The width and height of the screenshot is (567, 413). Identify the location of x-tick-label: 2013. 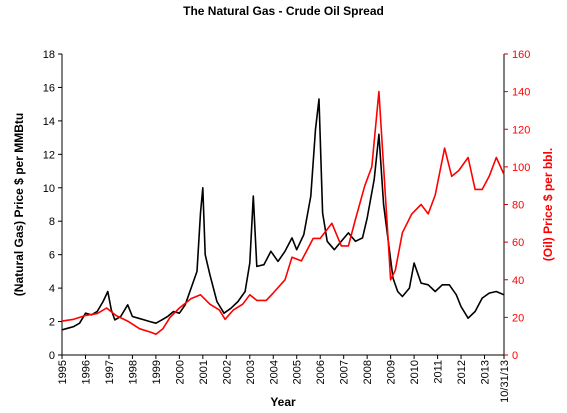
(486, 372).